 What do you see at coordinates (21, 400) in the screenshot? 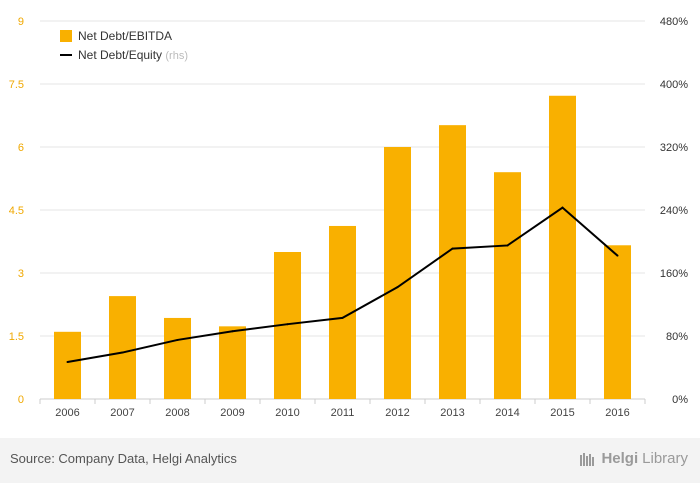
I see `left-axis-tick-label: 0` at bounding box center [21, 400].